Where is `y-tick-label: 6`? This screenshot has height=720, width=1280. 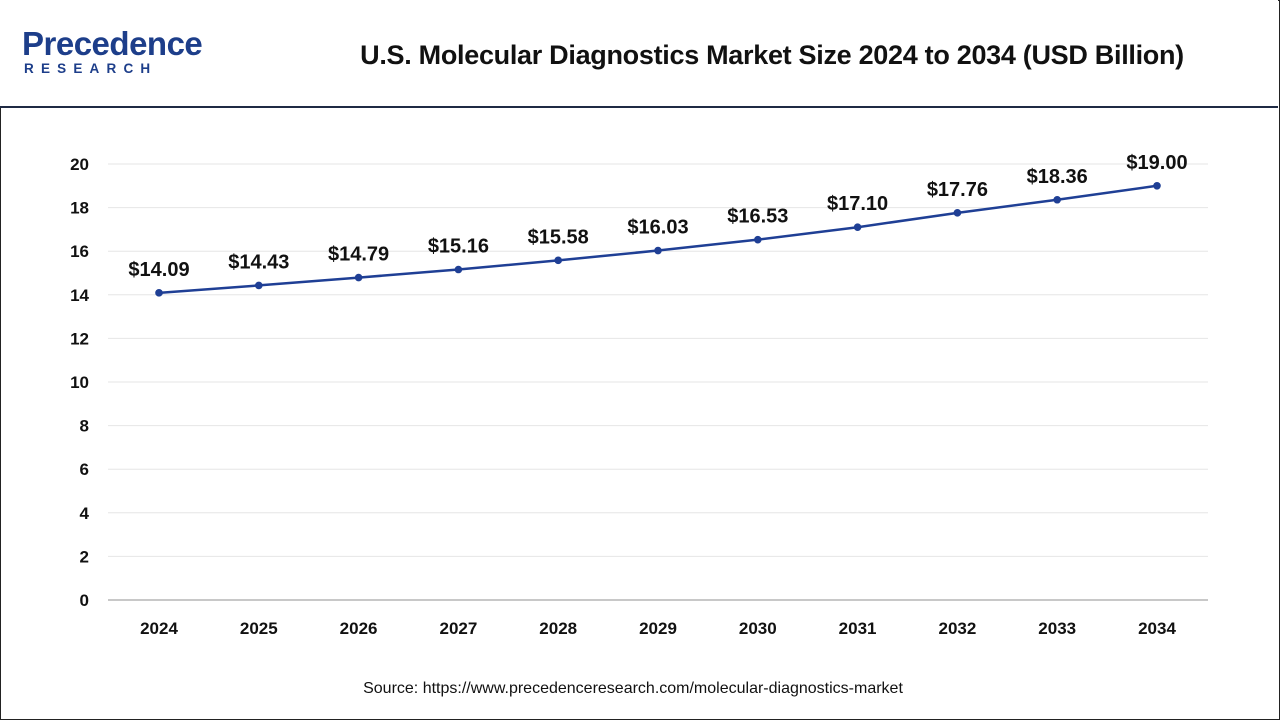 y-tick-label: 6 is located at coordinates (84, 469).